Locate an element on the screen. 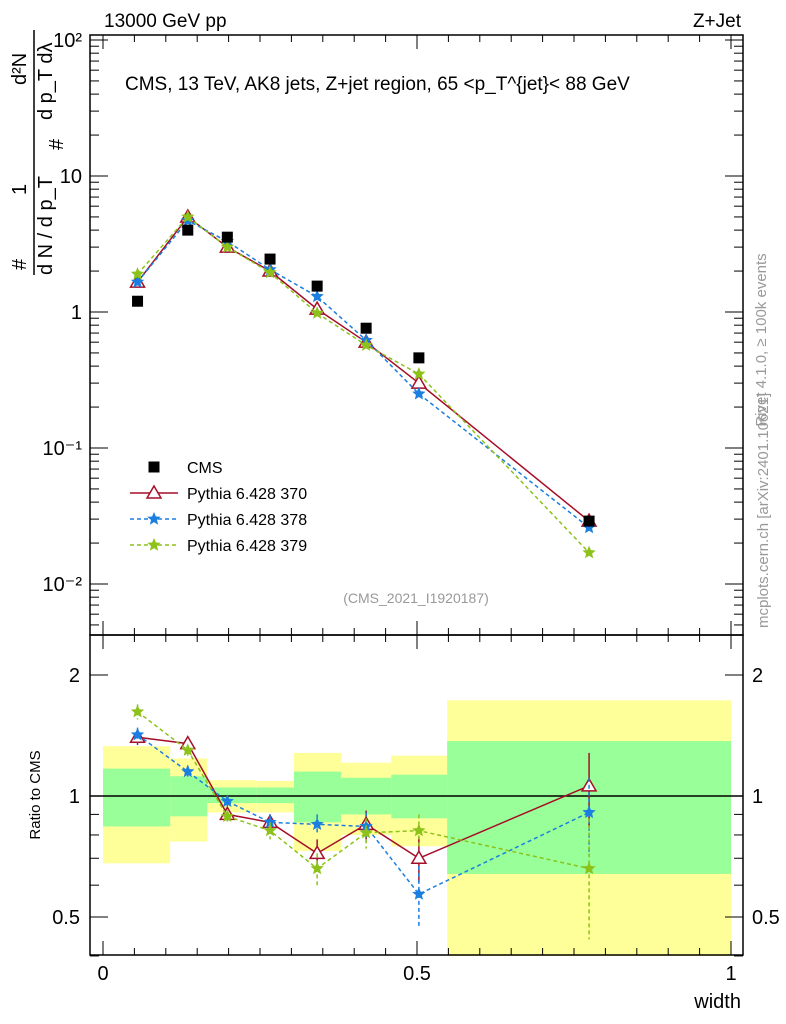 The width and height of the screenshot is (786, 1024). y-tick-label: 10⁻¹ is located at coordinates (63, 449).